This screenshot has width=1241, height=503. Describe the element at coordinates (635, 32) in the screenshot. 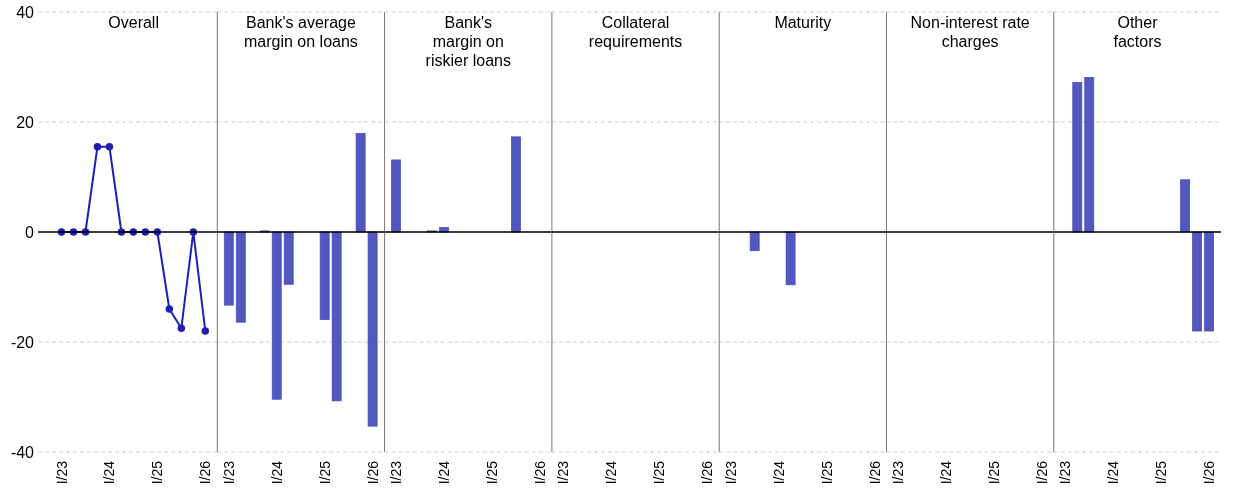

I see `text: Collateral requirements` at that location.